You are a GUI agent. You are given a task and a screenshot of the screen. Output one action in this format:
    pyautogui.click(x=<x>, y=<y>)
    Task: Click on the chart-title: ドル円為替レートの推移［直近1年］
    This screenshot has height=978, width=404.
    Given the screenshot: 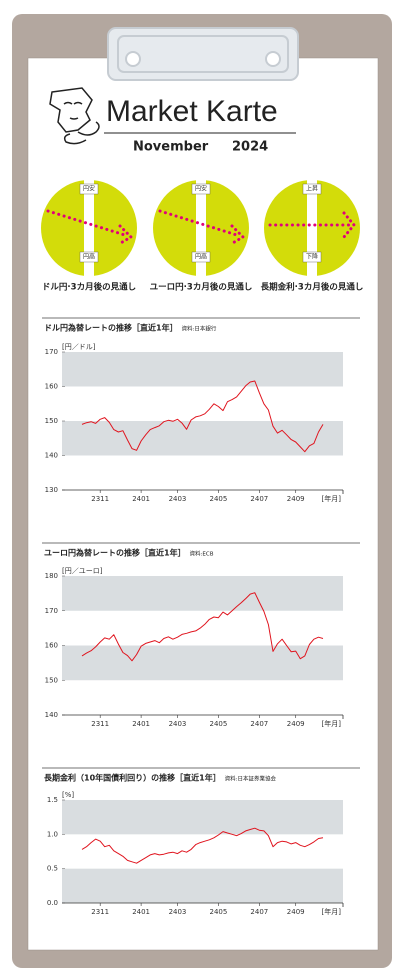 What is the action you would take?
    pyautogui.click(x=111, y=328)
    